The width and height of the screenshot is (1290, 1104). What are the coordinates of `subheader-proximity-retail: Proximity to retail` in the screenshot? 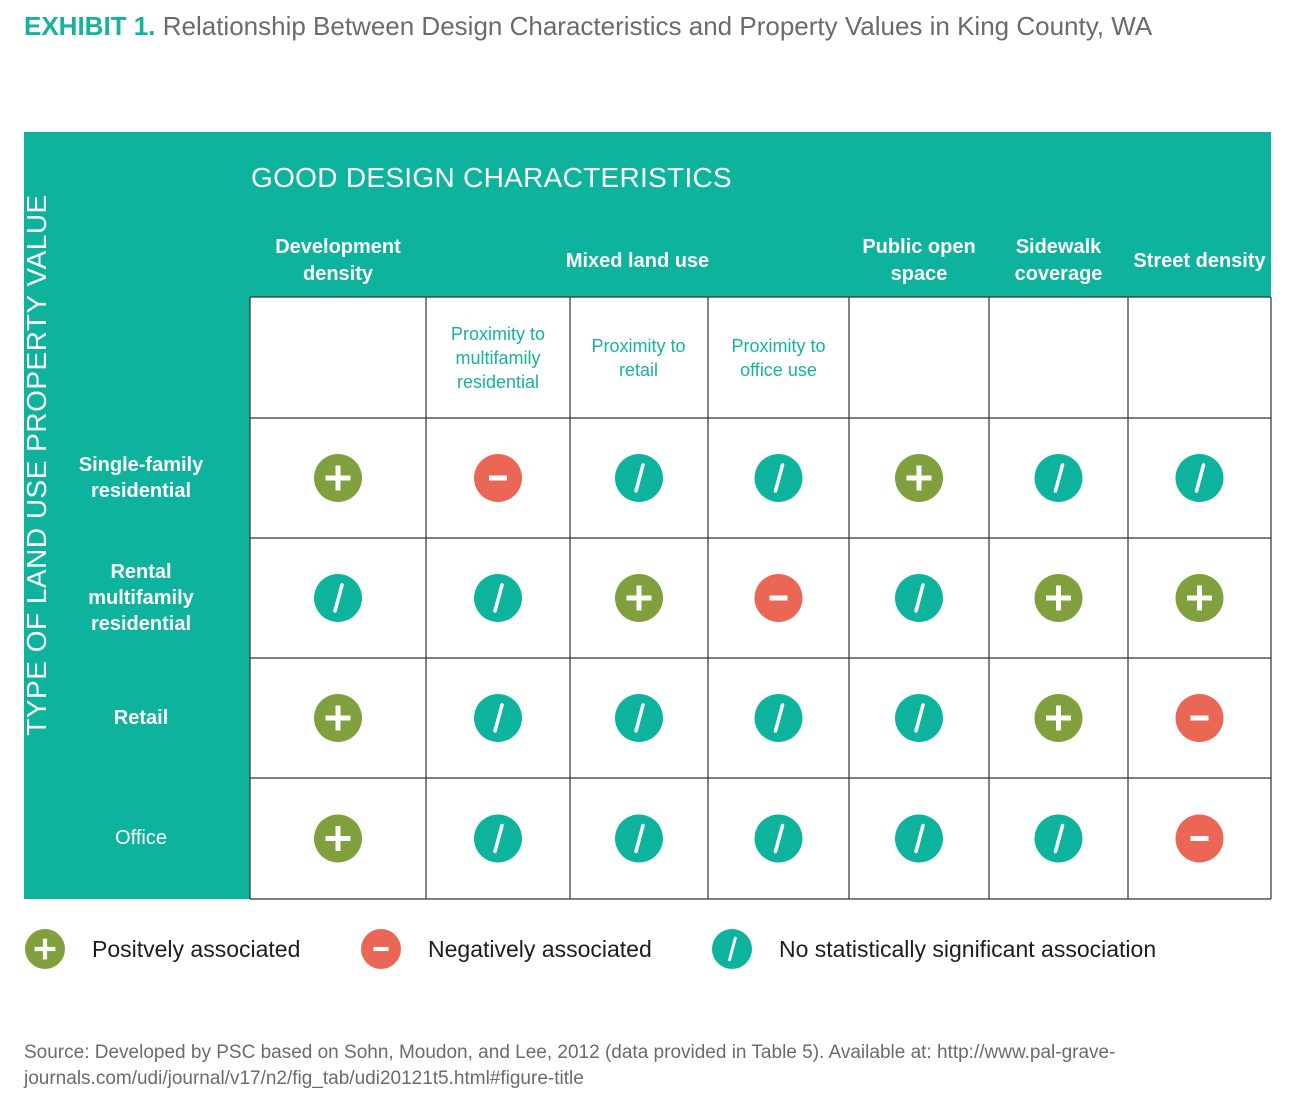 It's located at (638, 358).